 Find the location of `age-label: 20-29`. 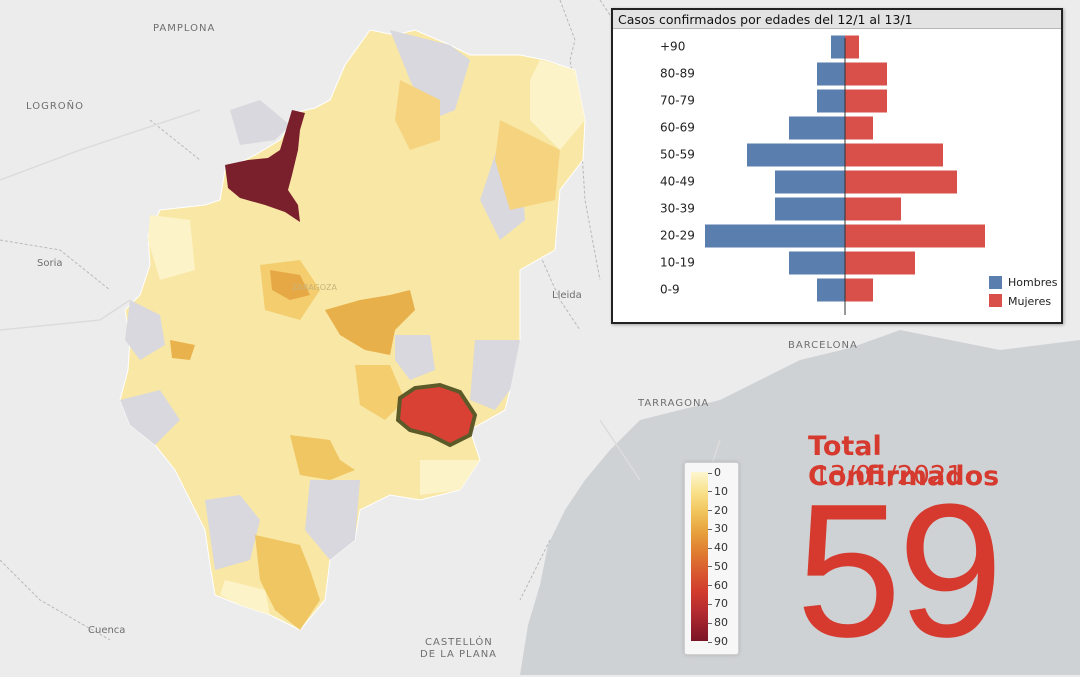

age-label: 20-29 is located at coordinates (677, 236).